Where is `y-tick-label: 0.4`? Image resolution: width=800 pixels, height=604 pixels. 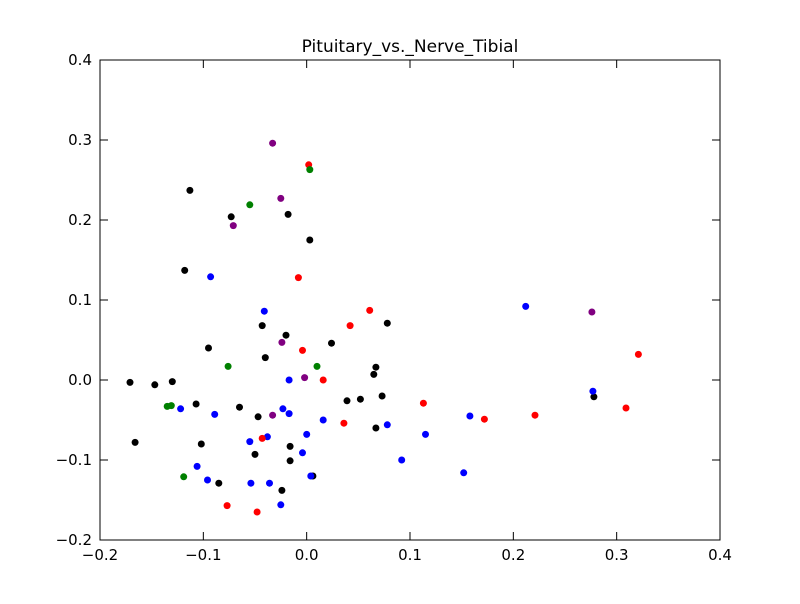
y-tick-label: 0.4 is located at coordinates (80, 60).